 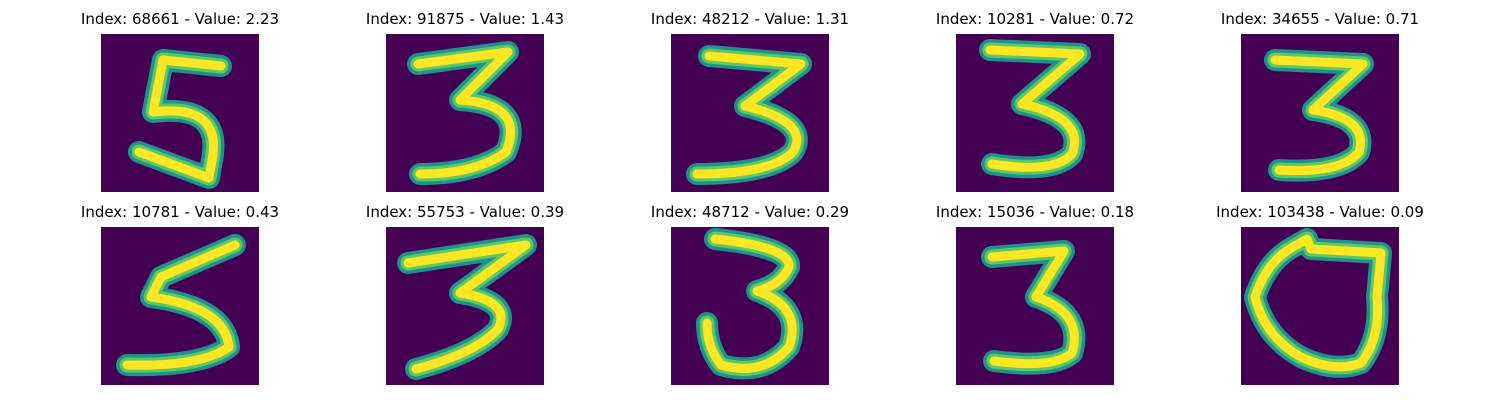 I want to click on panel-title: Index: 10781 - Value: 0.43, so click(x=180, y=212).